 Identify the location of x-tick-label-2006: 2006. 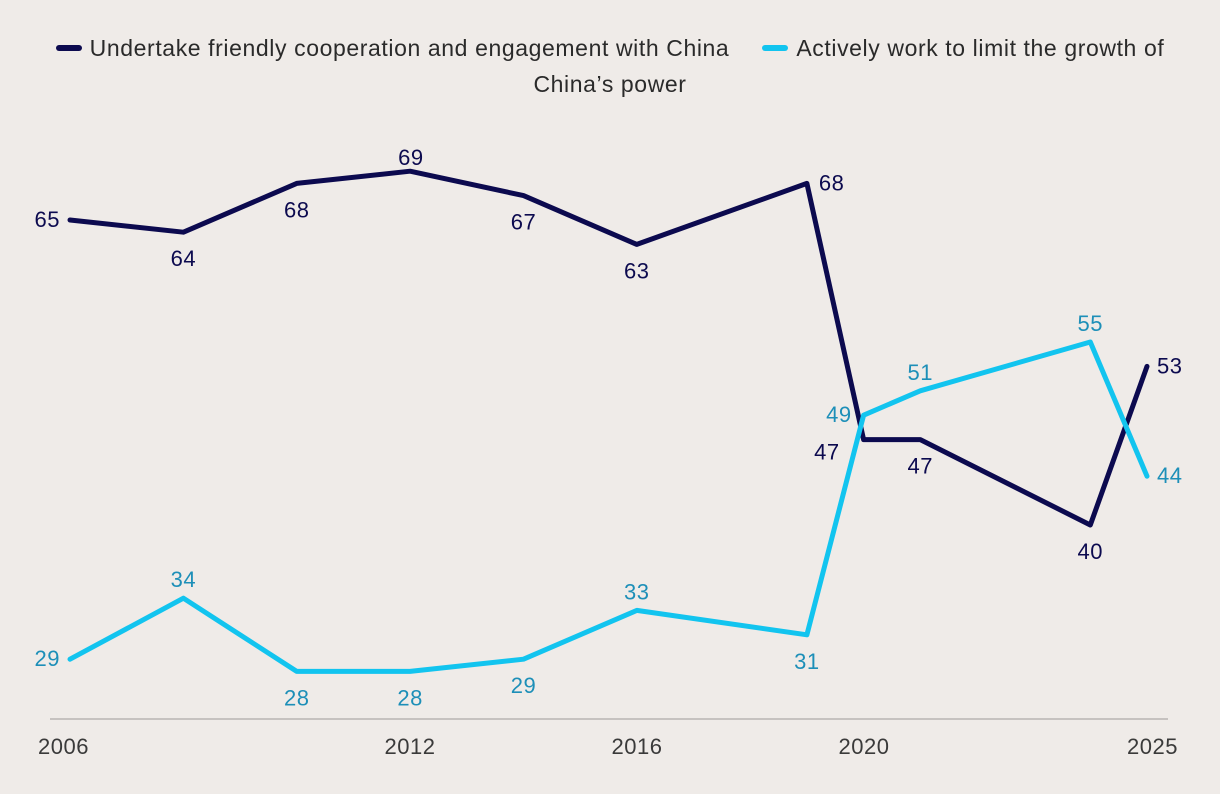
(63, 746).